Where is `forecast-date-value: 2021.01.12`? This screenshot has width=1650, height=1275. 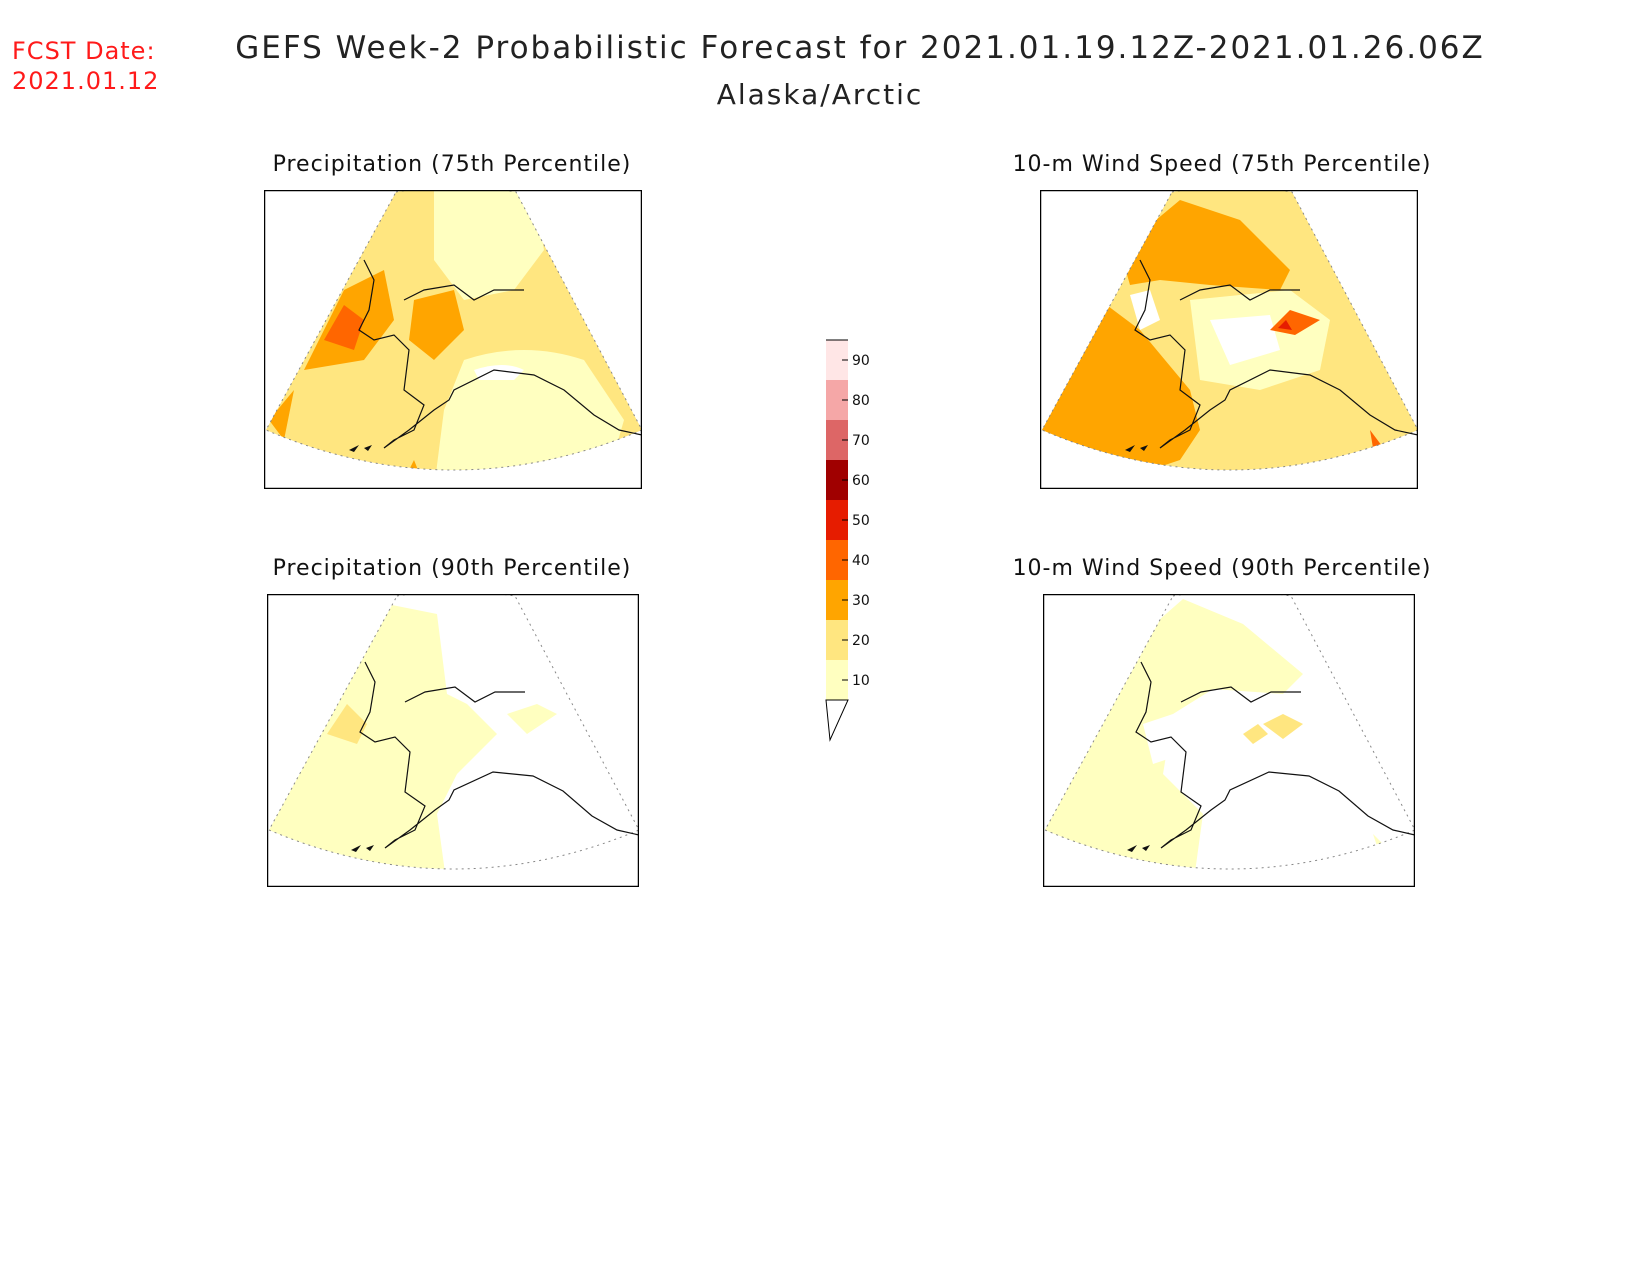 forecast-date-value: 2021.01.12 is located at coordinates (86, 81).